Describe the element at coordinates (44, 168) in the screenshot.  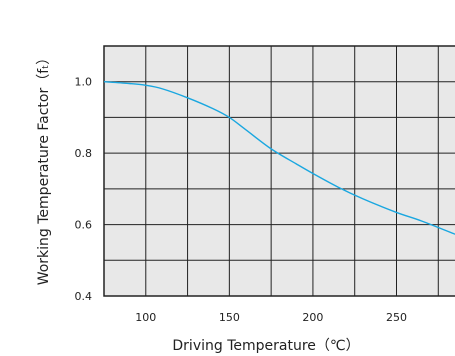
I see `y-axis-title: Working Temperature Factor（fₜ）` at that location.